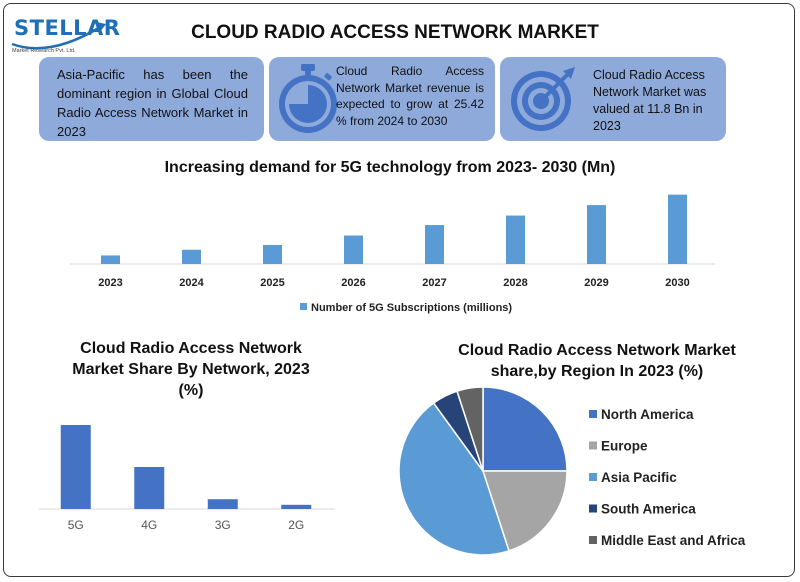 The image size is (800, 582). Describe the element at coordinates (191, 256) in the screenshot. I see `bar-2024` at that location.